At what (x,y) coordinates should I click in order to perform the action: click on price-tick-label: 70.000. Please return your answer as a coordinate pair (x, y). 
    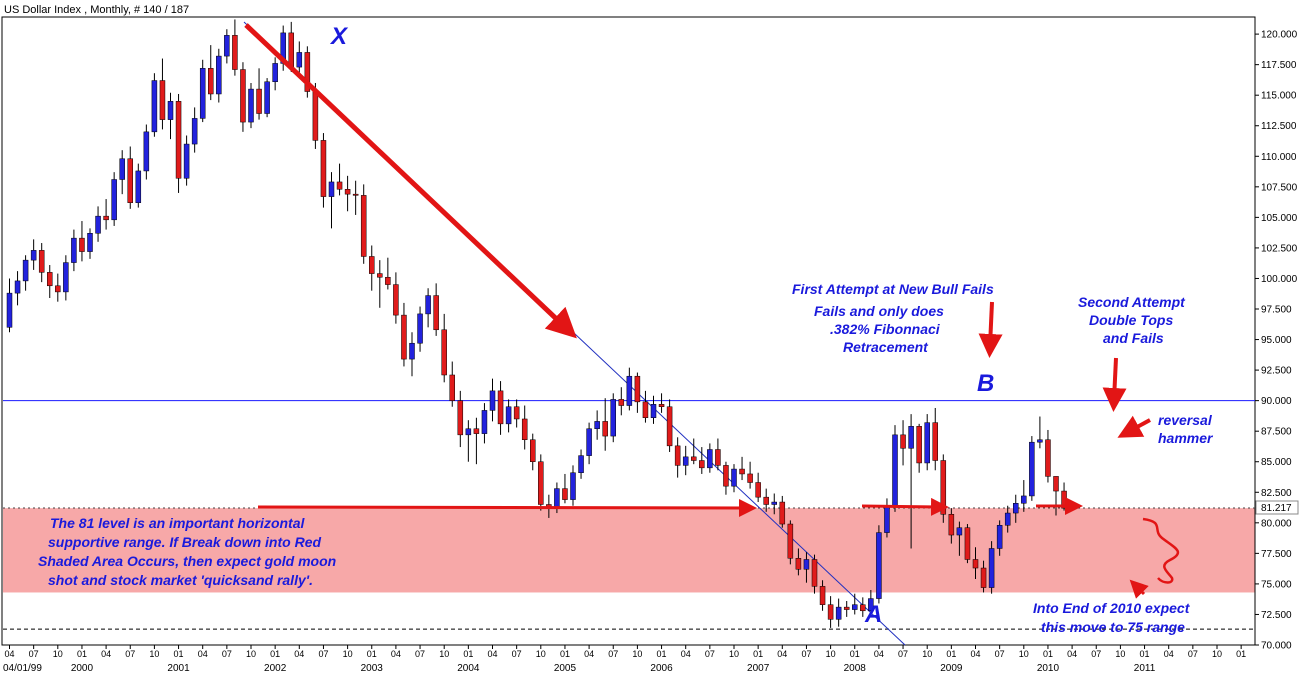
    Looking at the image, I should click on (1276, 646).